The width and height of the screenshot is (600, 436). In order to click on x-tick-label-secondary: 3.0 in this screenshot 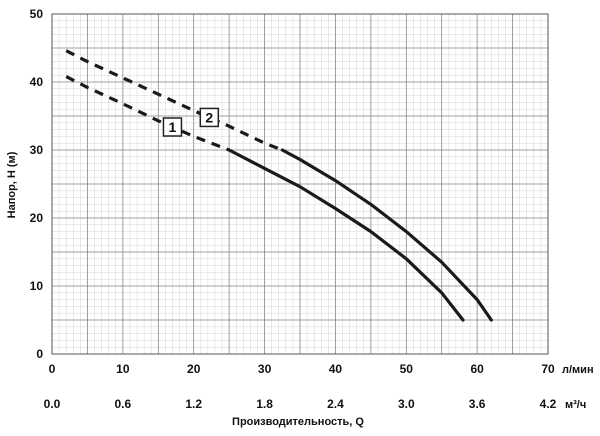, I will do `click(406, 404)`.